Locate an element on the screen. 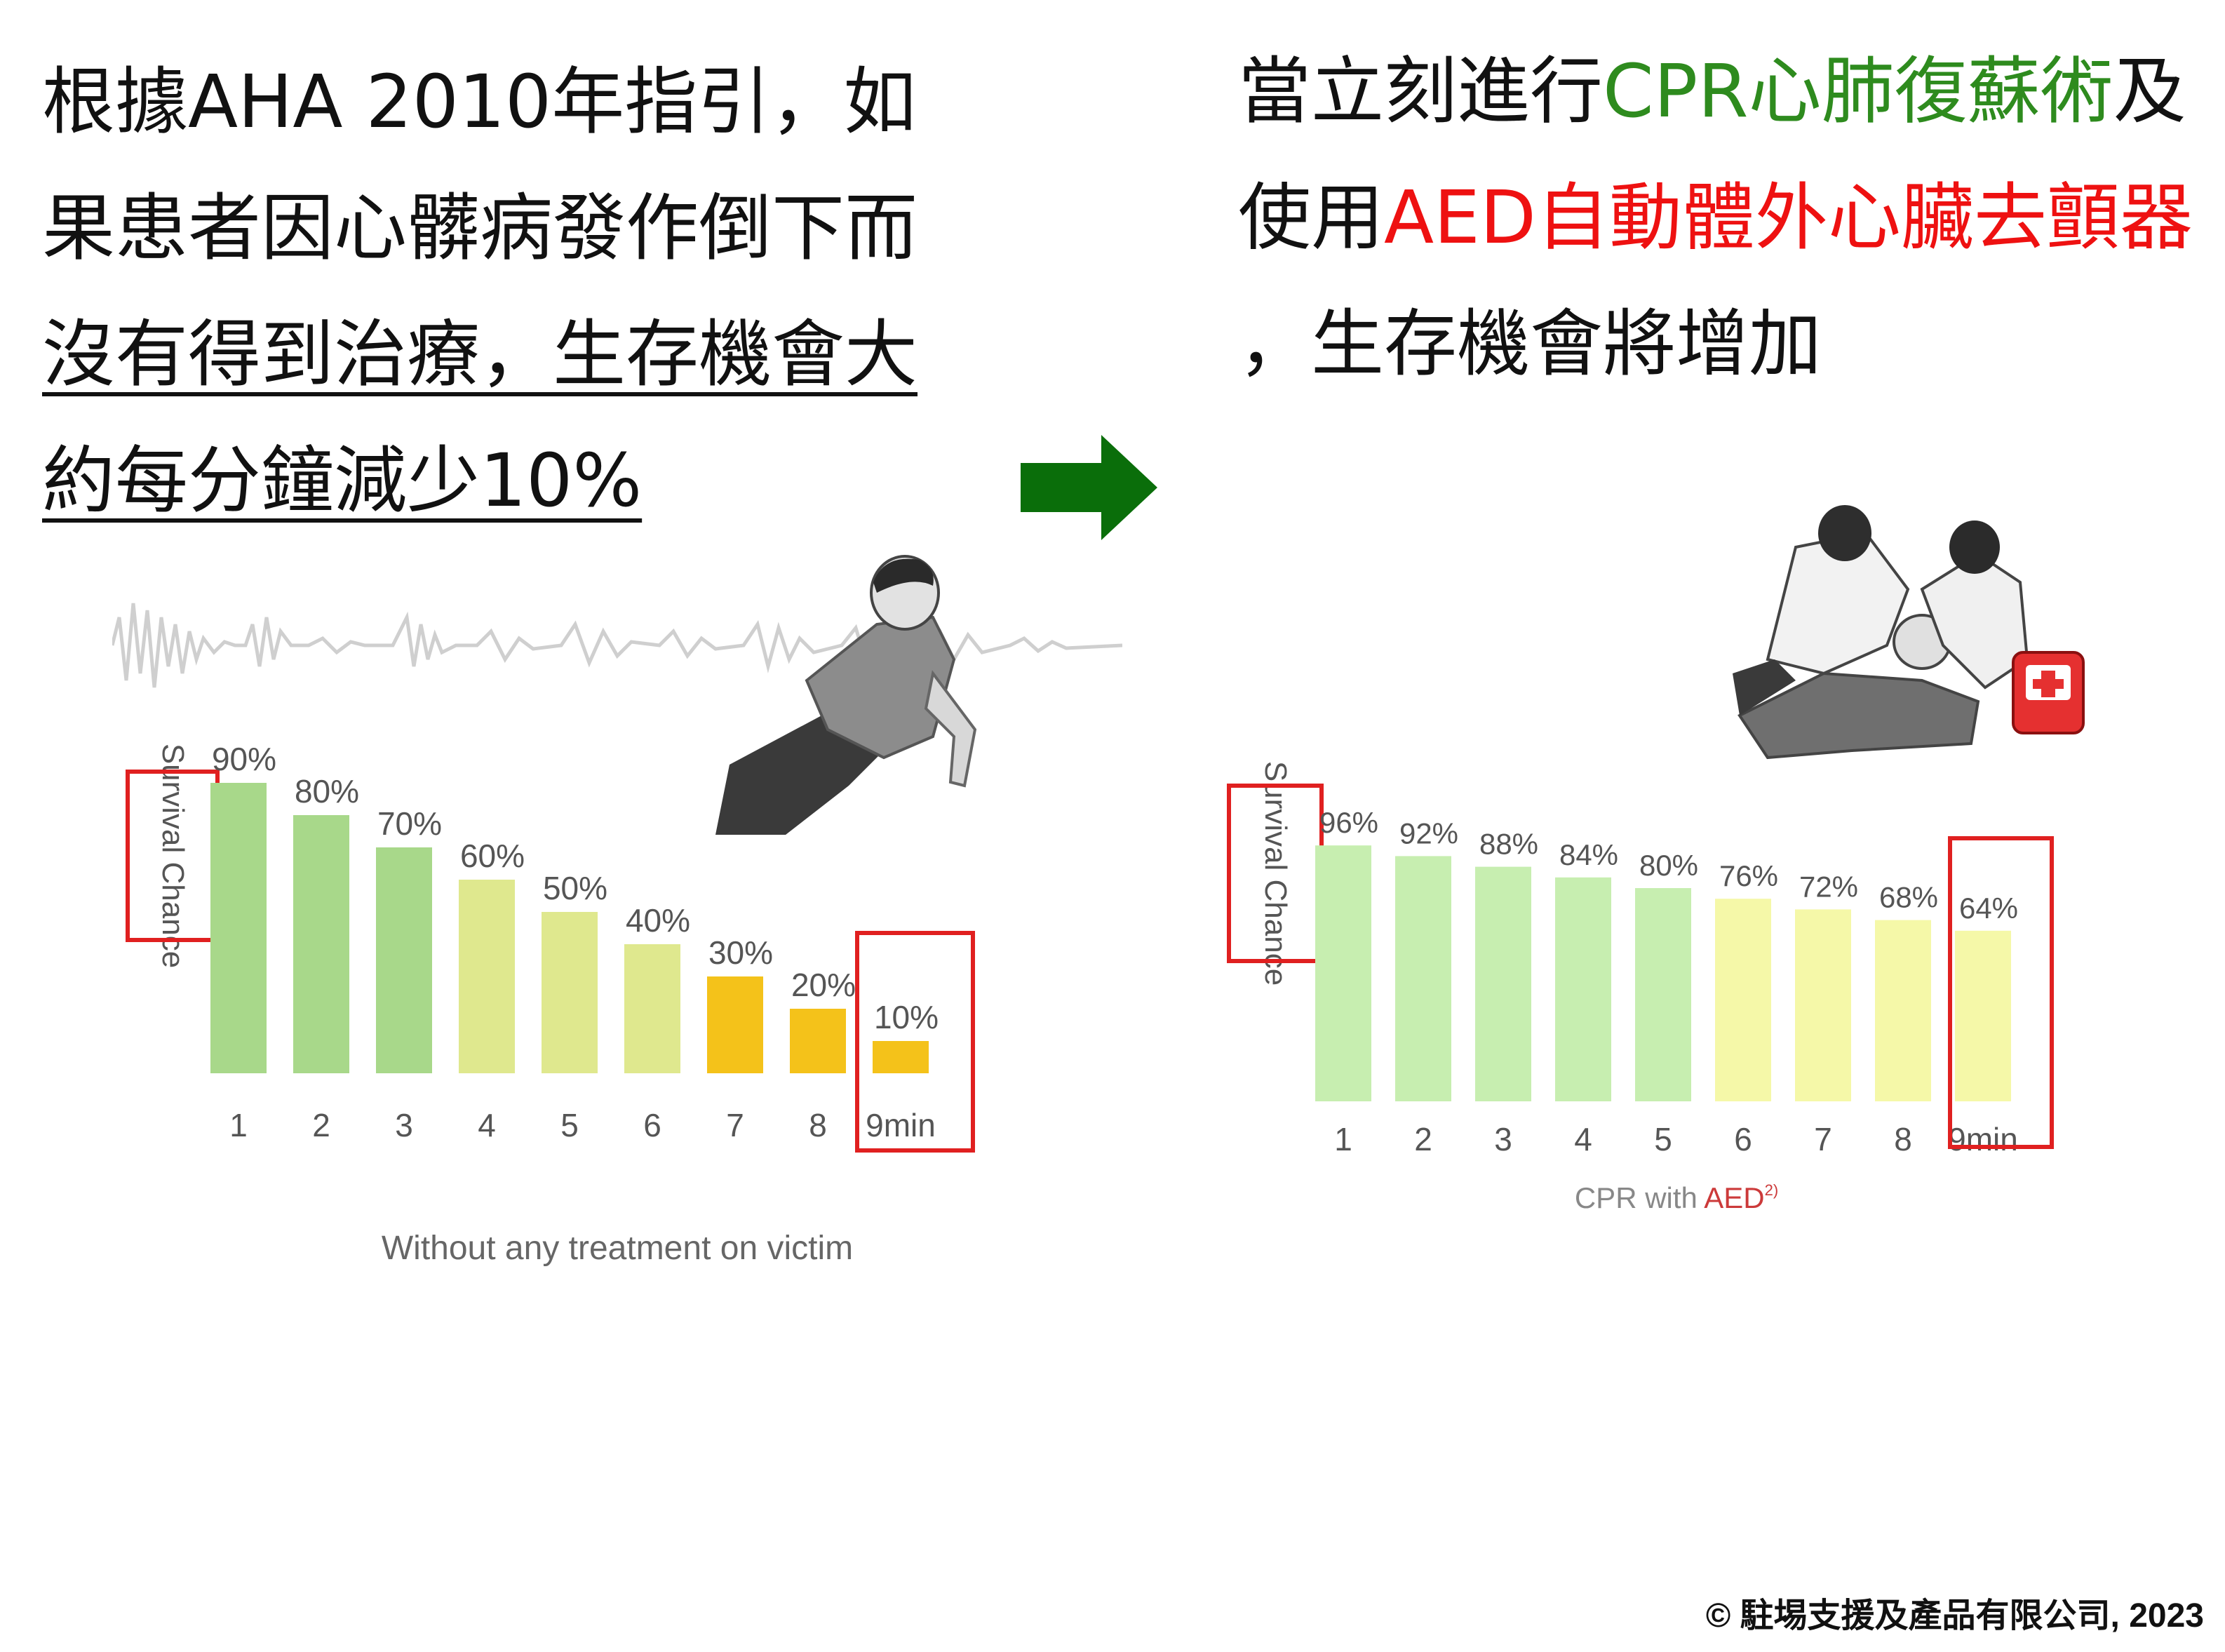 The height and width of the screenshot is (1652, 2225). collapsing-person-icon is located at coordinates (846, 695).